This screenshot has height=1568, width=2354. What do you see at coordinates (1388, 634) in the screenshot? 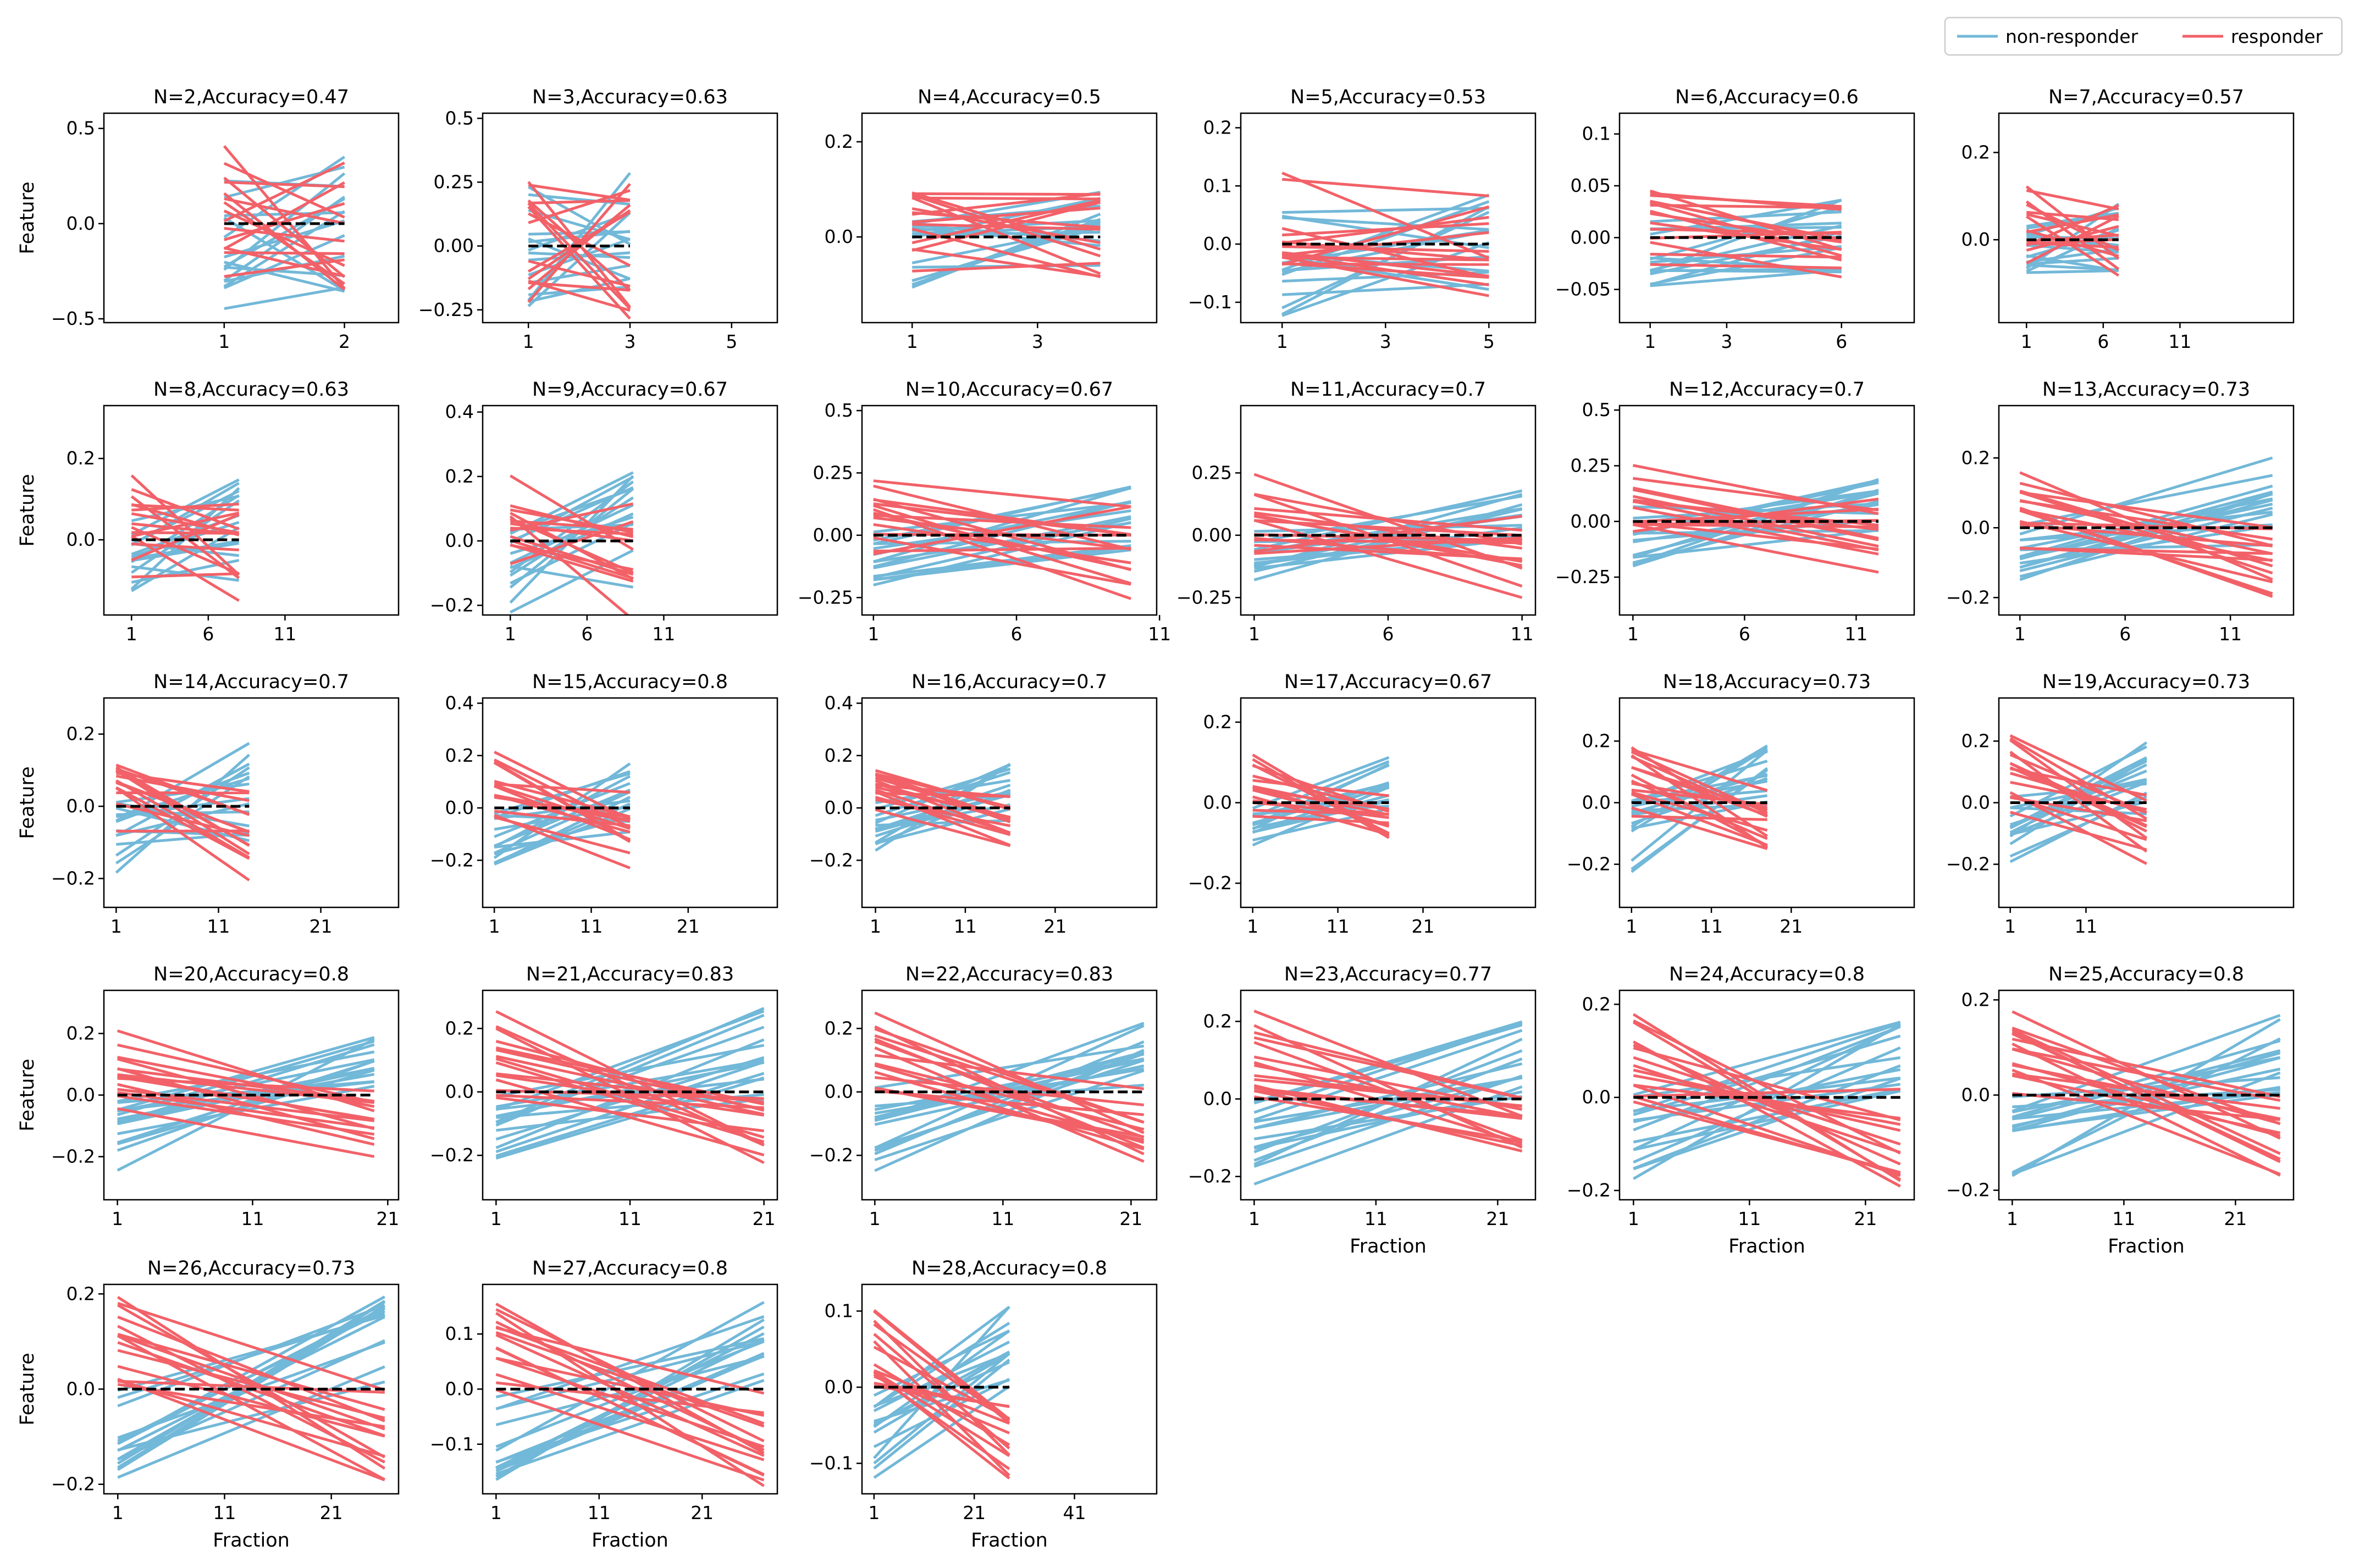
I see `x-tick-label-n11-1: 6` at bounding box center [1388, 634].